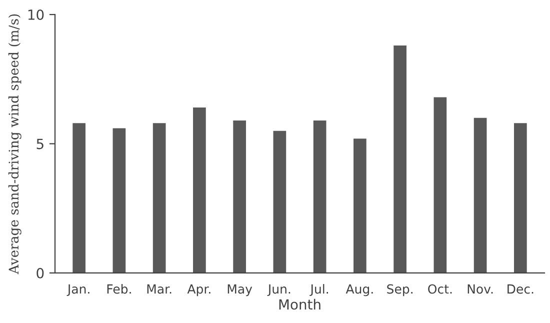 The image size is (550, 323). I want to click on x-tick-label: Jan., so click(78, 290).